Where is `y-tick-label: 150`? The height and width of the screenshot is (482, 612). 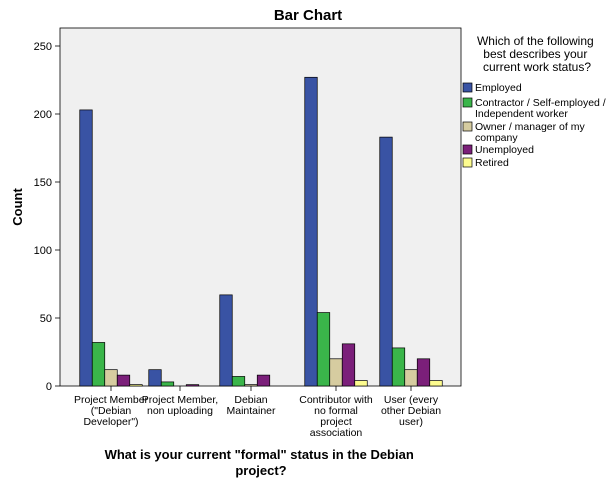 y-tick-label: 150 is located at coordinates (43, 183).